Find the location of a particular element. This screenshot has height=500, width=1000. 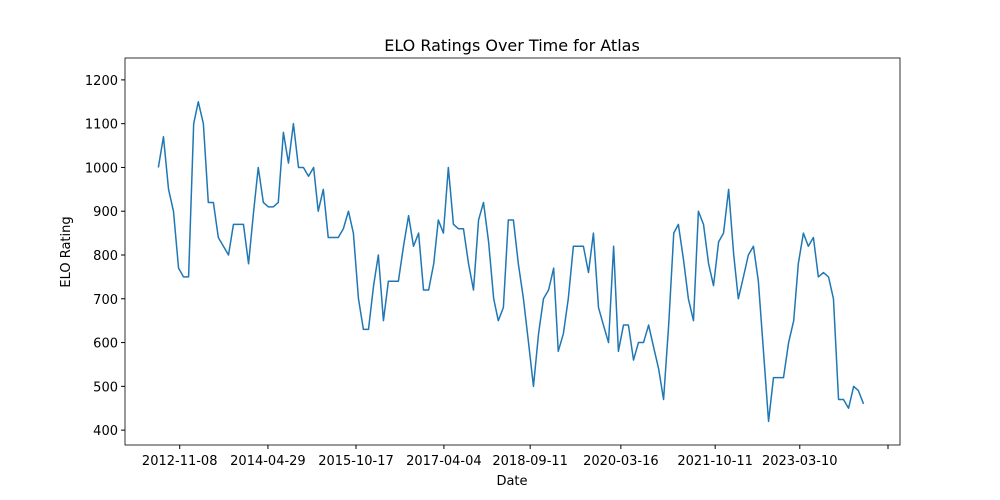

y-tick-label: 1000 is located at coordinates (101, 168).